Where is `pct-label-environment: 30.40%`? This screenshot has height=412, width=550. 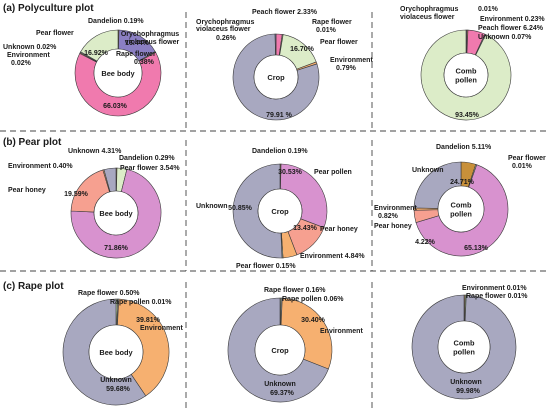
pct-label-environment: 30.40% is located at coordinates (313, 320).